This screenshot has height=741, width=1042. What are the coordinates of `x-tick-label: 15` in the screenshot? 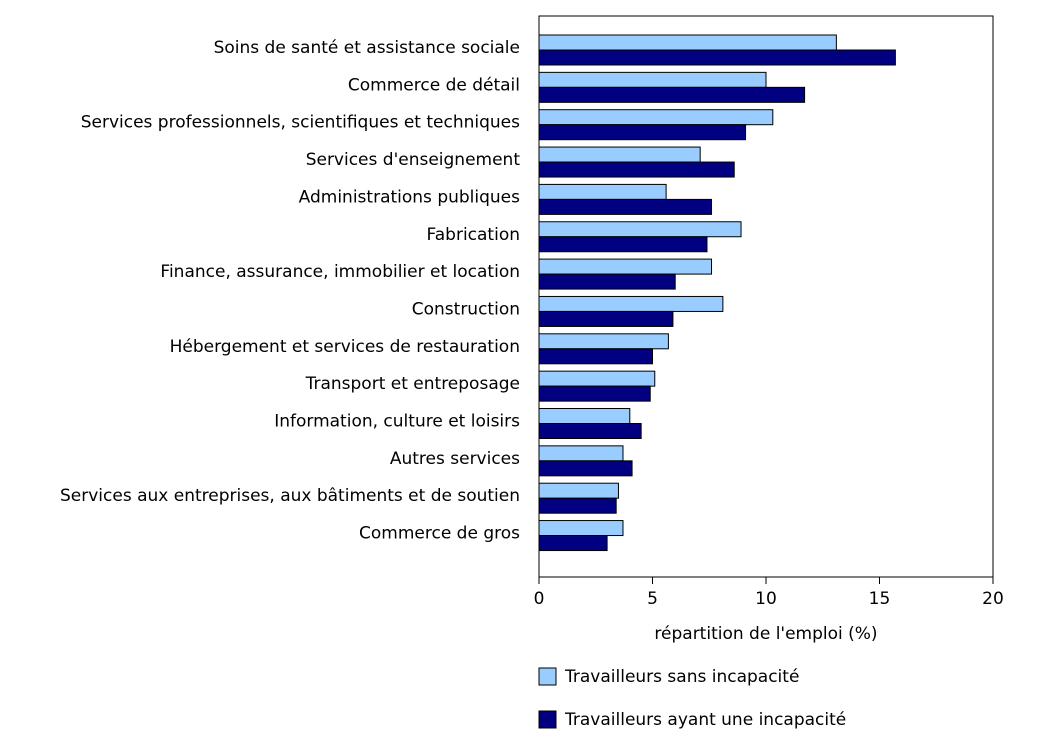 It's located at (880, 599).